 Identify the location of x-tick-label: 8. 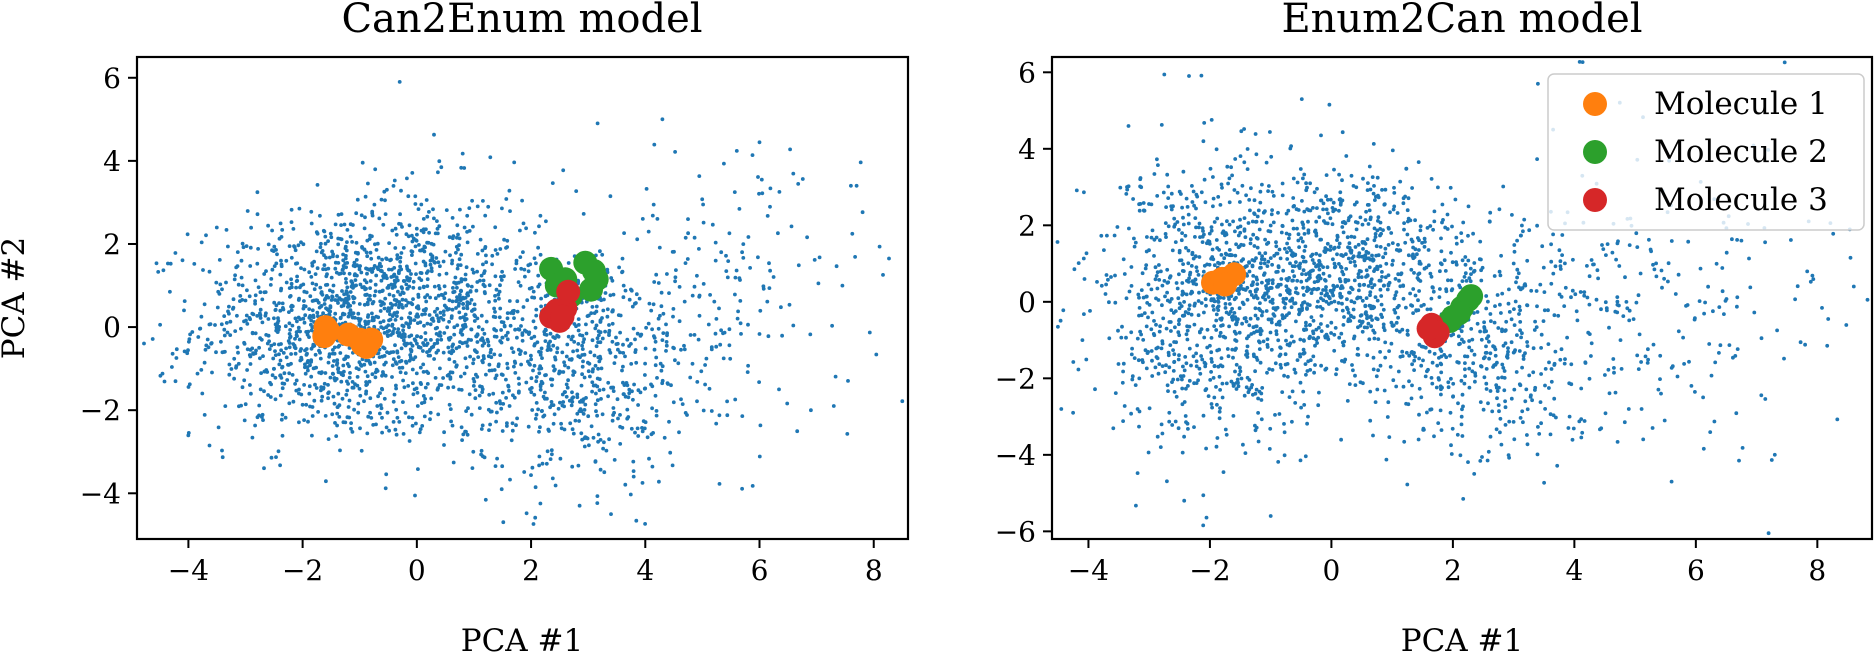
(874, 570).